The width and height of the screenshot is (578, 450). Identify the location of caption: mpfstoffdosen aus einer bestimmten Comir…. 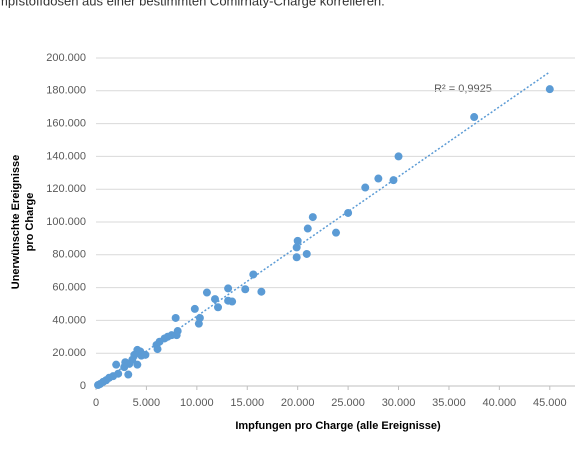
(192, 4).